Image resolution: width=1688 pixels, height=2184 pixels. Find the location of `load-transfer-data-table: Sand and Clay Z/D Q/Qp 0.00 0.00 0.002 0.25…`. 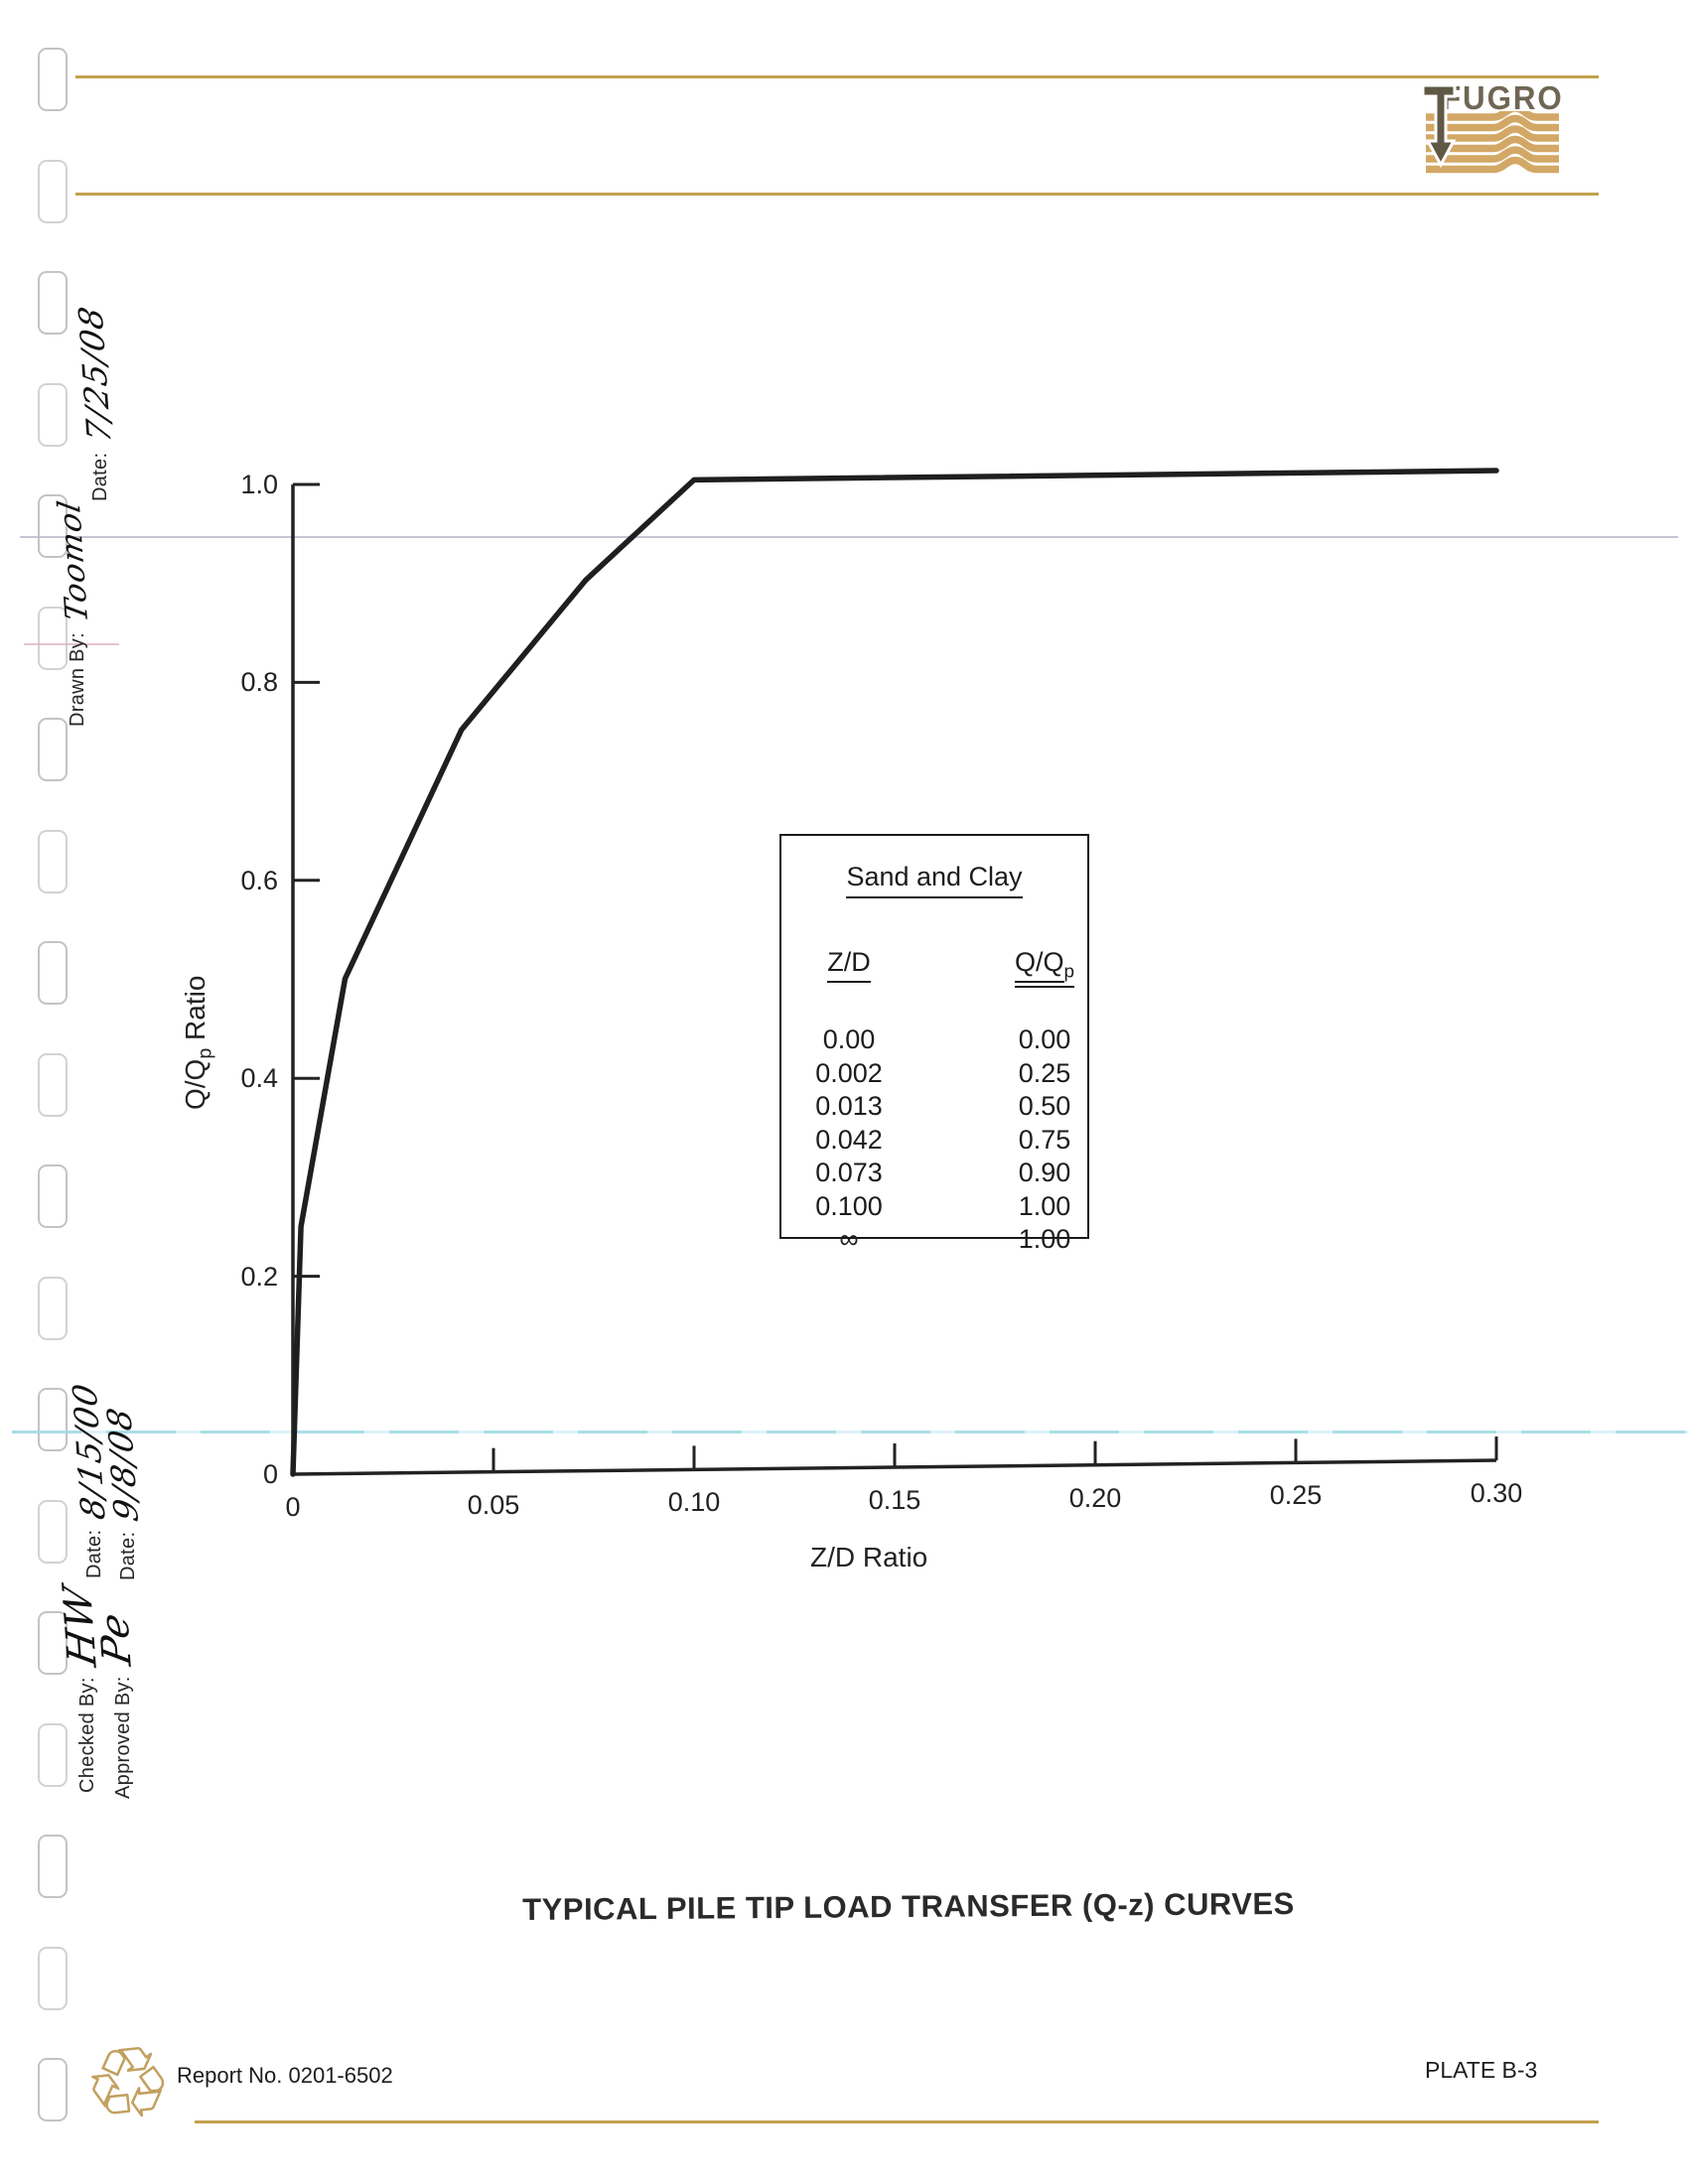

load-transfer-data-table: Sand and Clay Z/D Q/Qp 0.00 0.00 0.002 0.25… is located at coordinates (934, 1044).